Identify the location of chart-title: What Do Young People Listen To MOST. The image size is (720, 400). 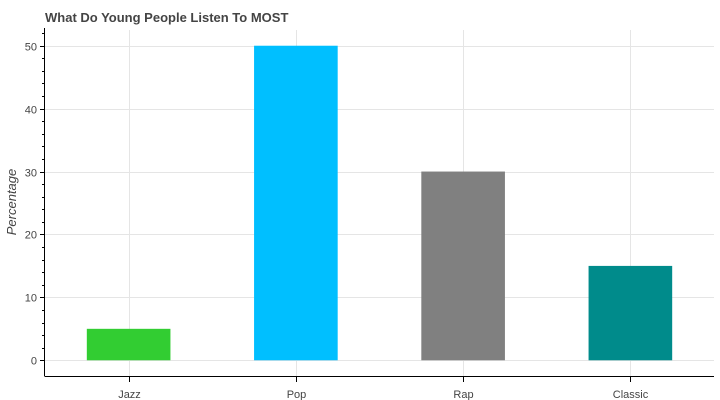
(166, 17).